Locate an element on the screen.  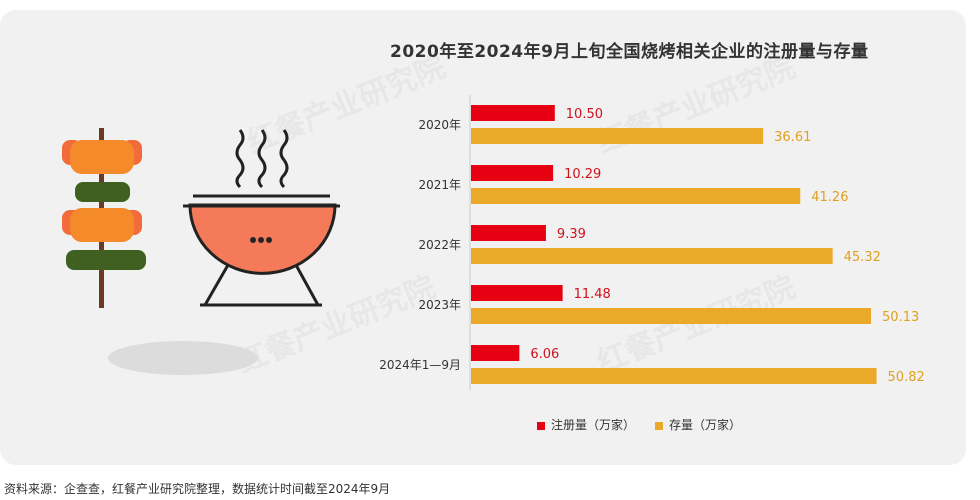
data-label: 11.48 is located at coordinates (592, 294).